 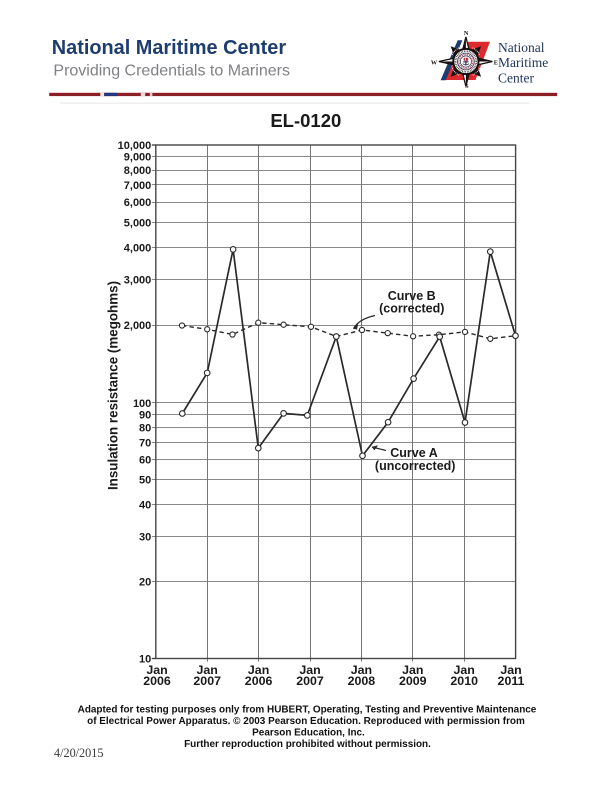 I want to click on svg-text: W, so click(x=434, y=62).